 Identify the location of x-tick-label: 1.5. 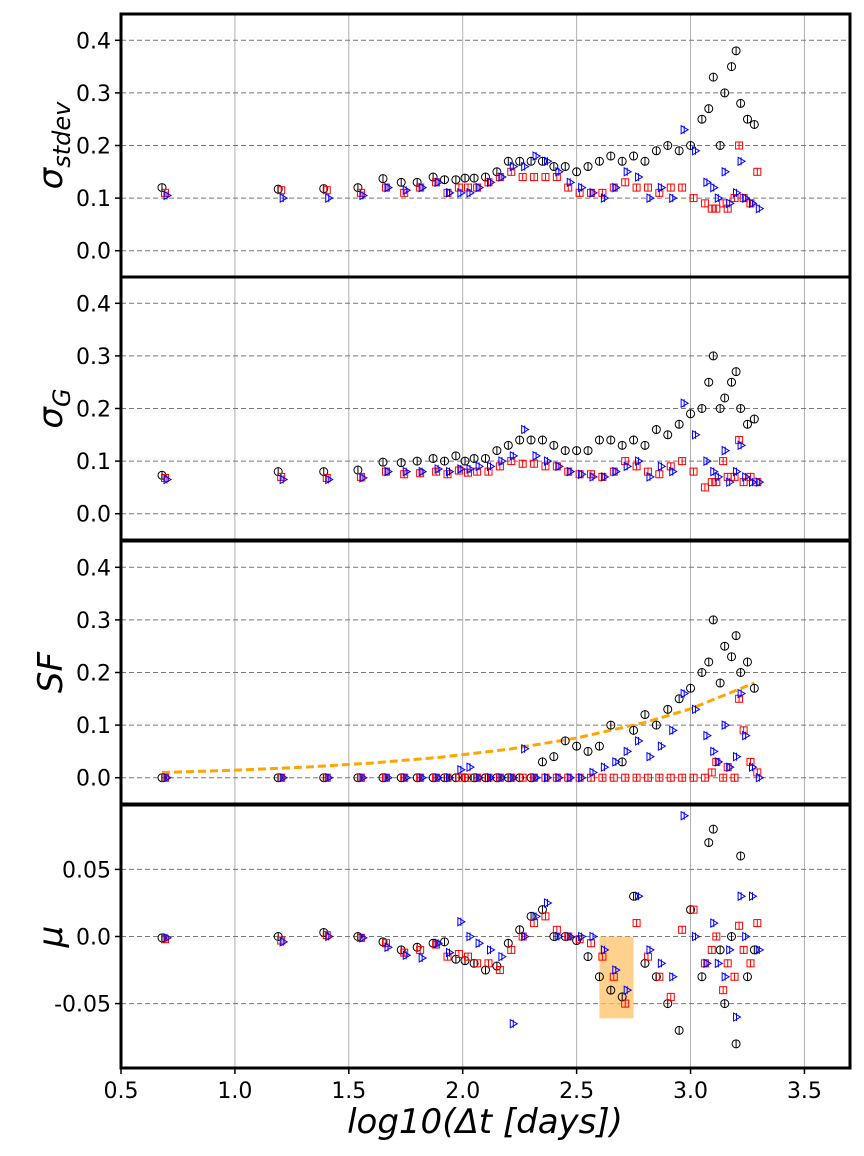
(348, 1091).